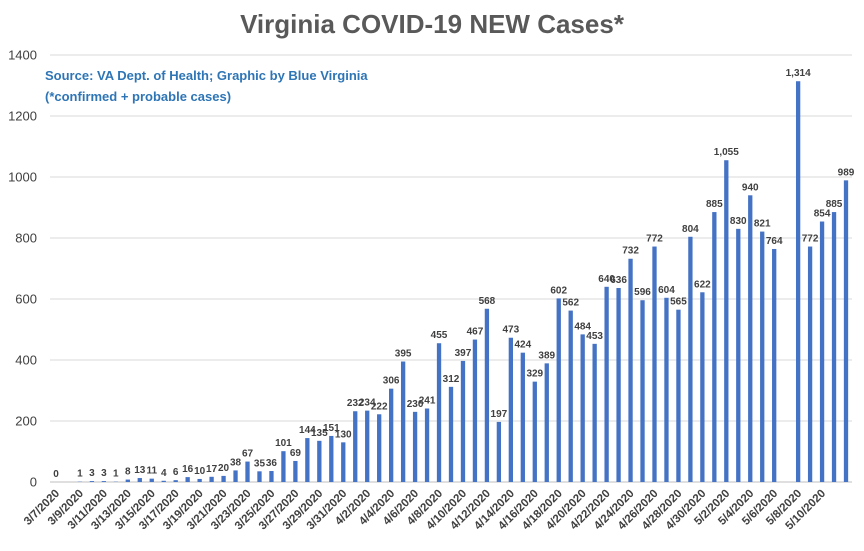 This screenshot has width=864, height=551. What do you see at coordinates (618, 280) in the screenshot?
I see `data-label: 636` at bounding box center [618, 280].